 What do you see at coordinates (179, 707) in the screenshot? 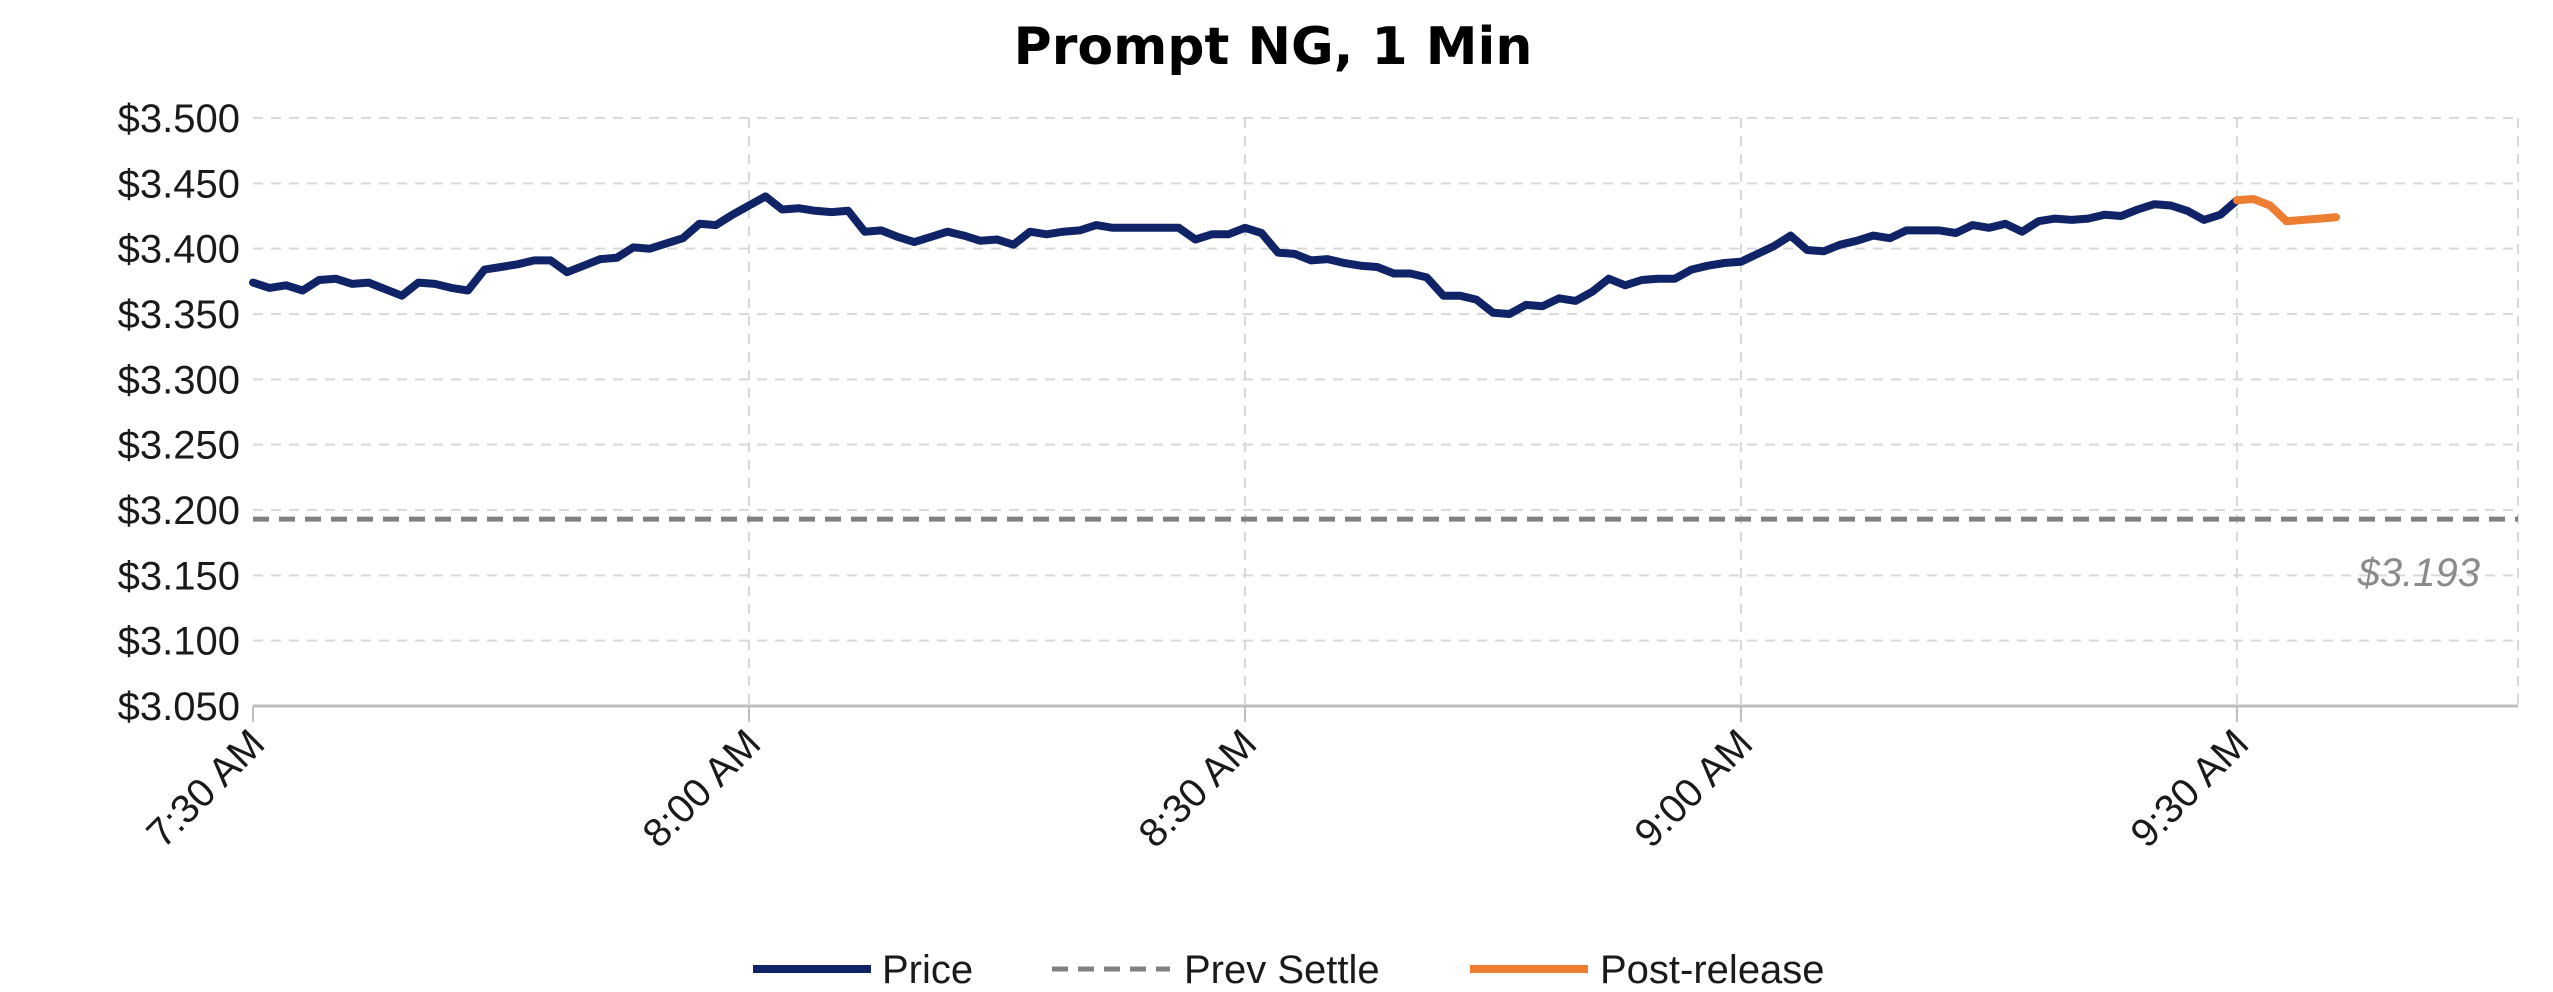
I see `y-tick-label: $3.050` at bounding box center [179, 707].